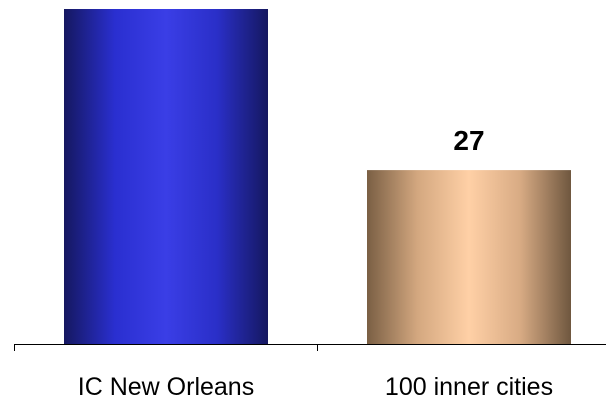  Describe the element at coordinates (469, 387) in the screenshot. I see `category-label: 100 inner cities` at that location.